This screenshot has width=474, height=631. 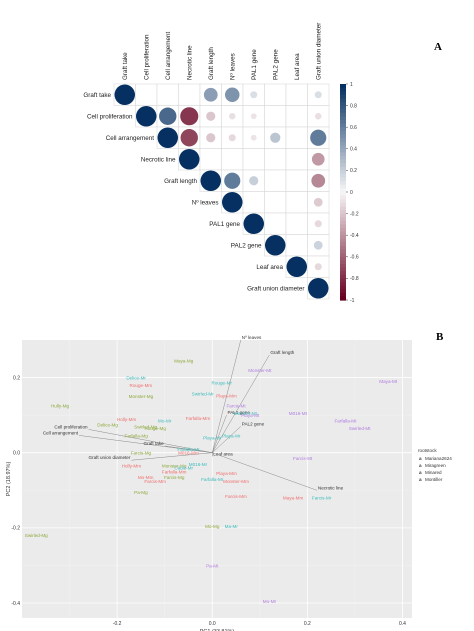 What do you see at coordinates (183, 468) in the screenshot?
I see `sample-label: Cadiz-Mr` at bounding box center [183, 468].